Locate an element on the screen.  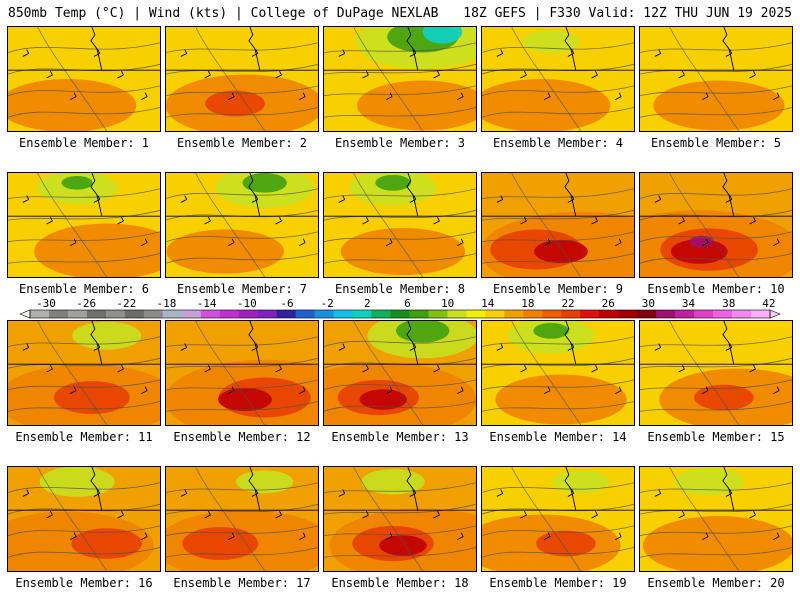
colorbar-tick-label: 10 is located at coordinates (447, 304).